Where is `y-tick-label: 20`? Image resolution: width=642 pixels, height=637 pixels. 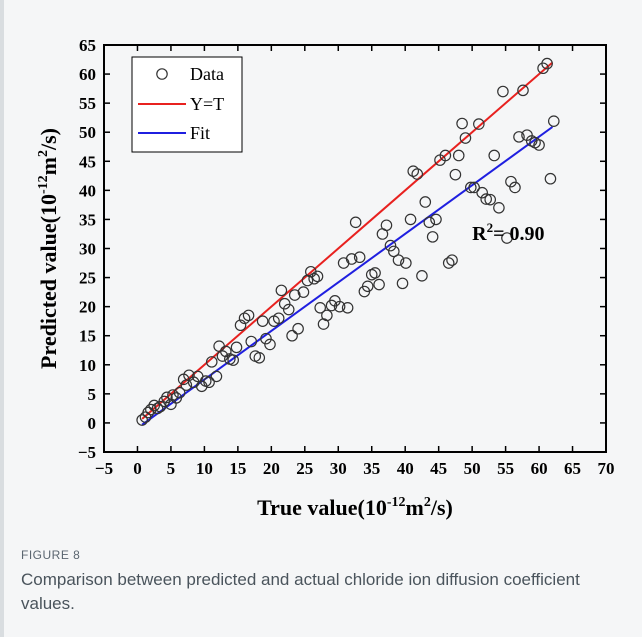
y-tick-label: 20 is located at coordinates (87, 307).